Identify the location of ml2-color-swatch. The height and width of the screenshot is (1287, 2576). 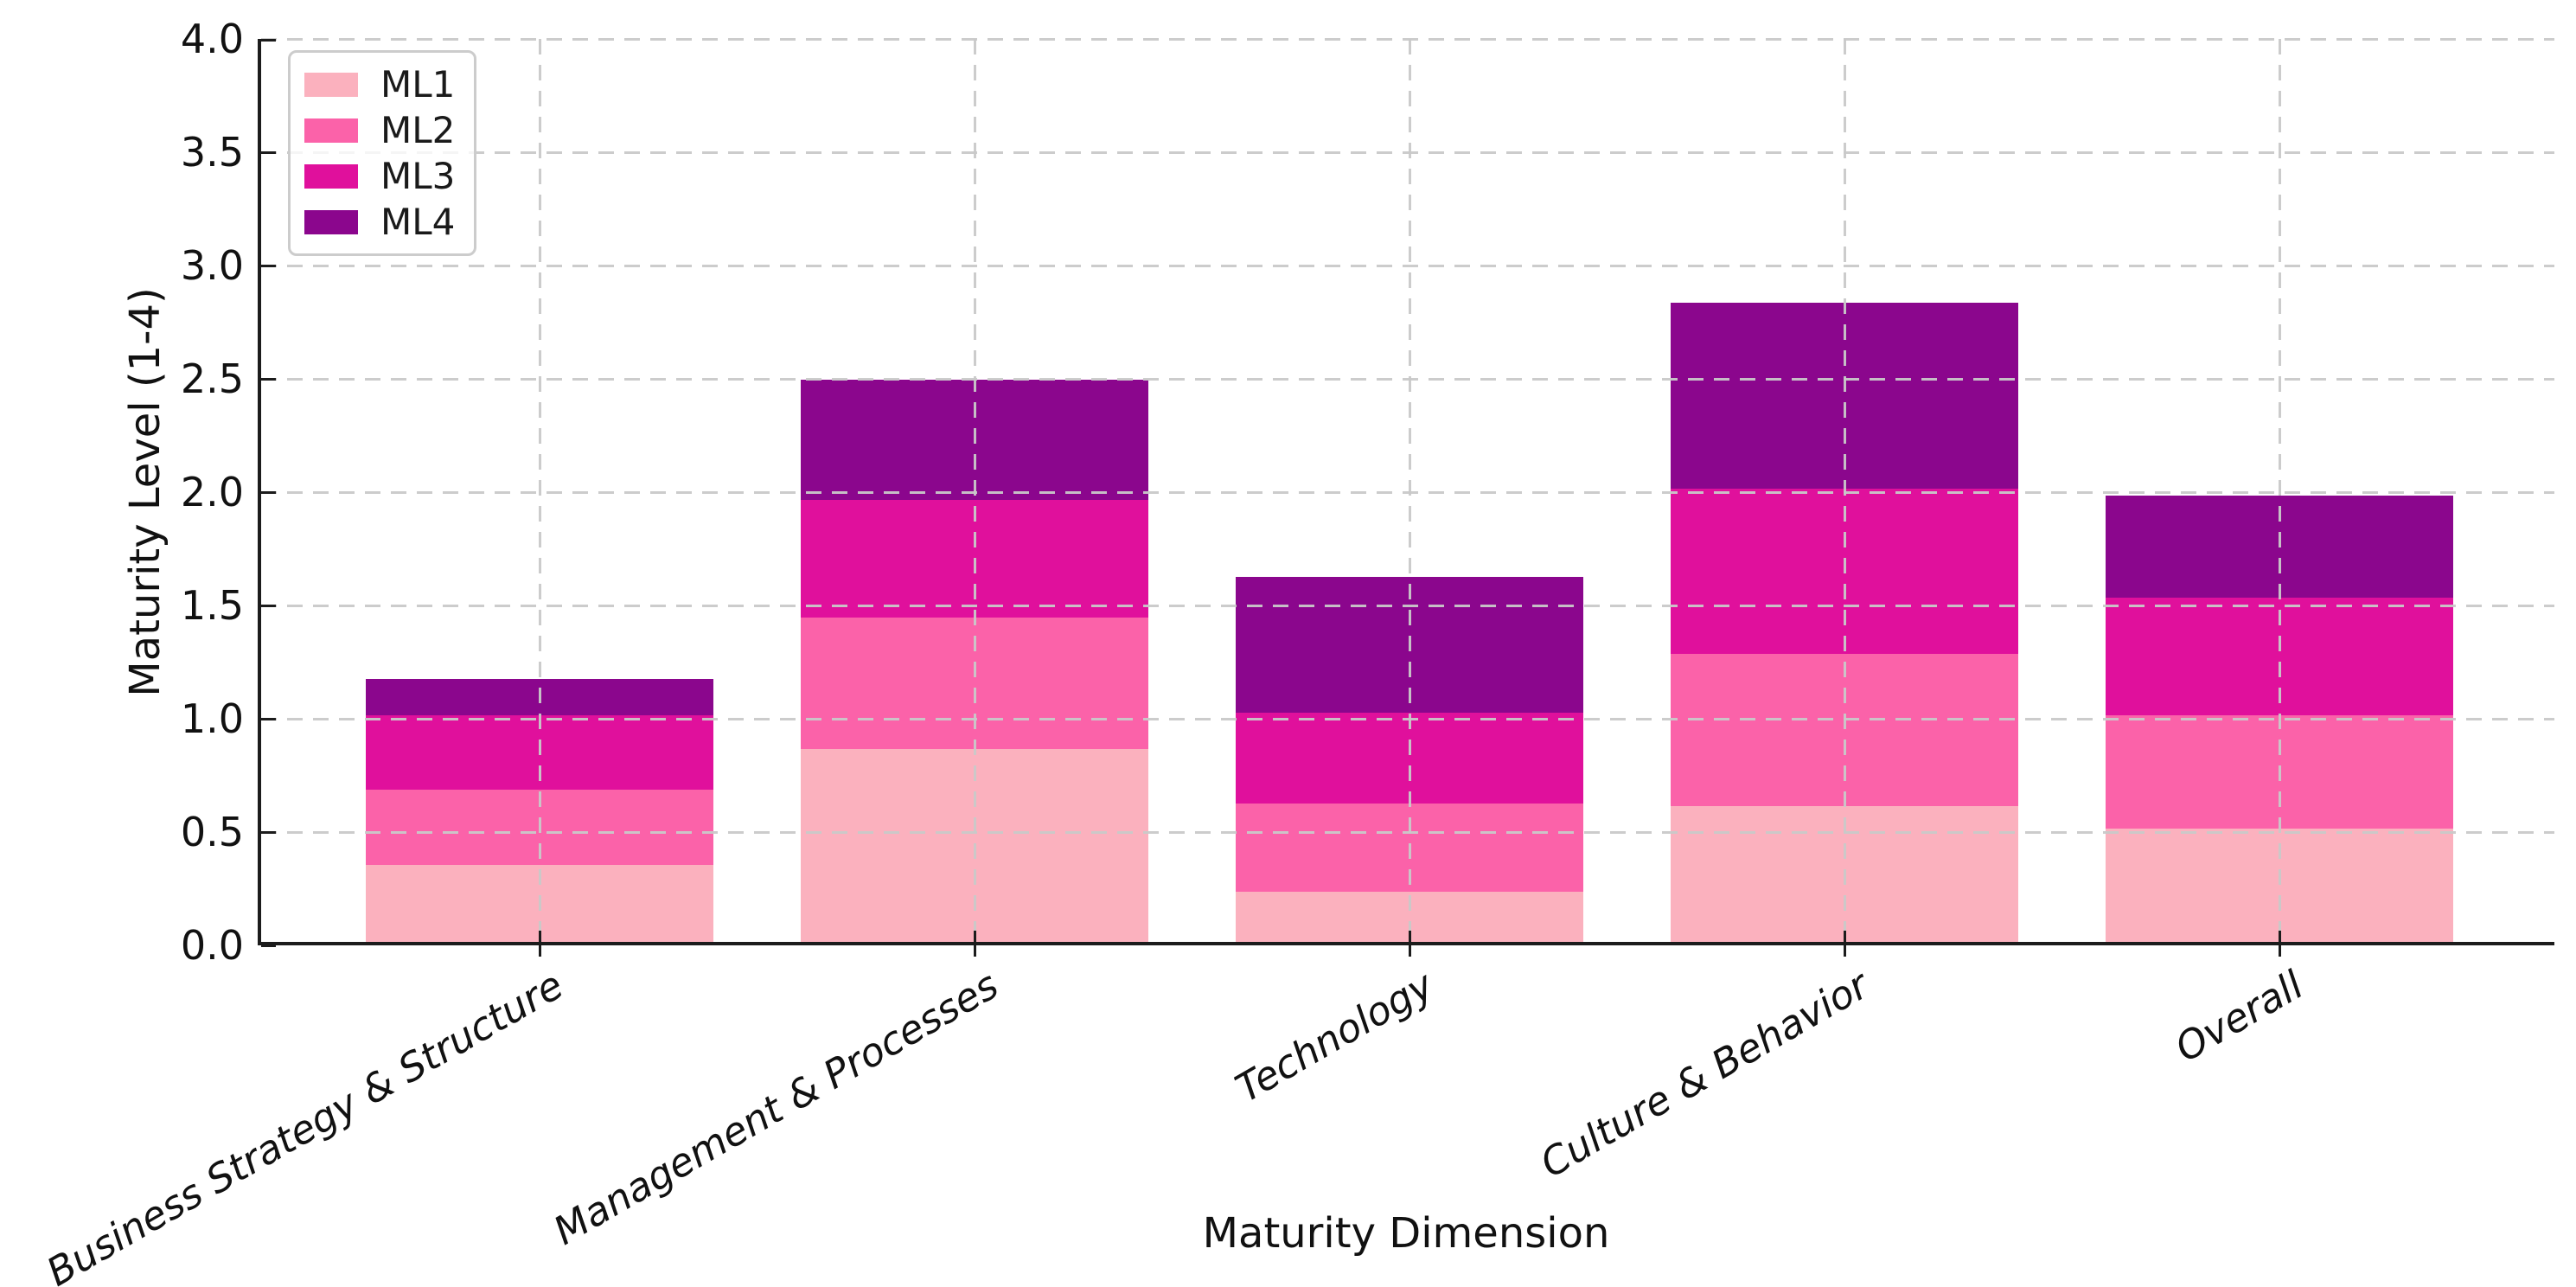
(331, 130).